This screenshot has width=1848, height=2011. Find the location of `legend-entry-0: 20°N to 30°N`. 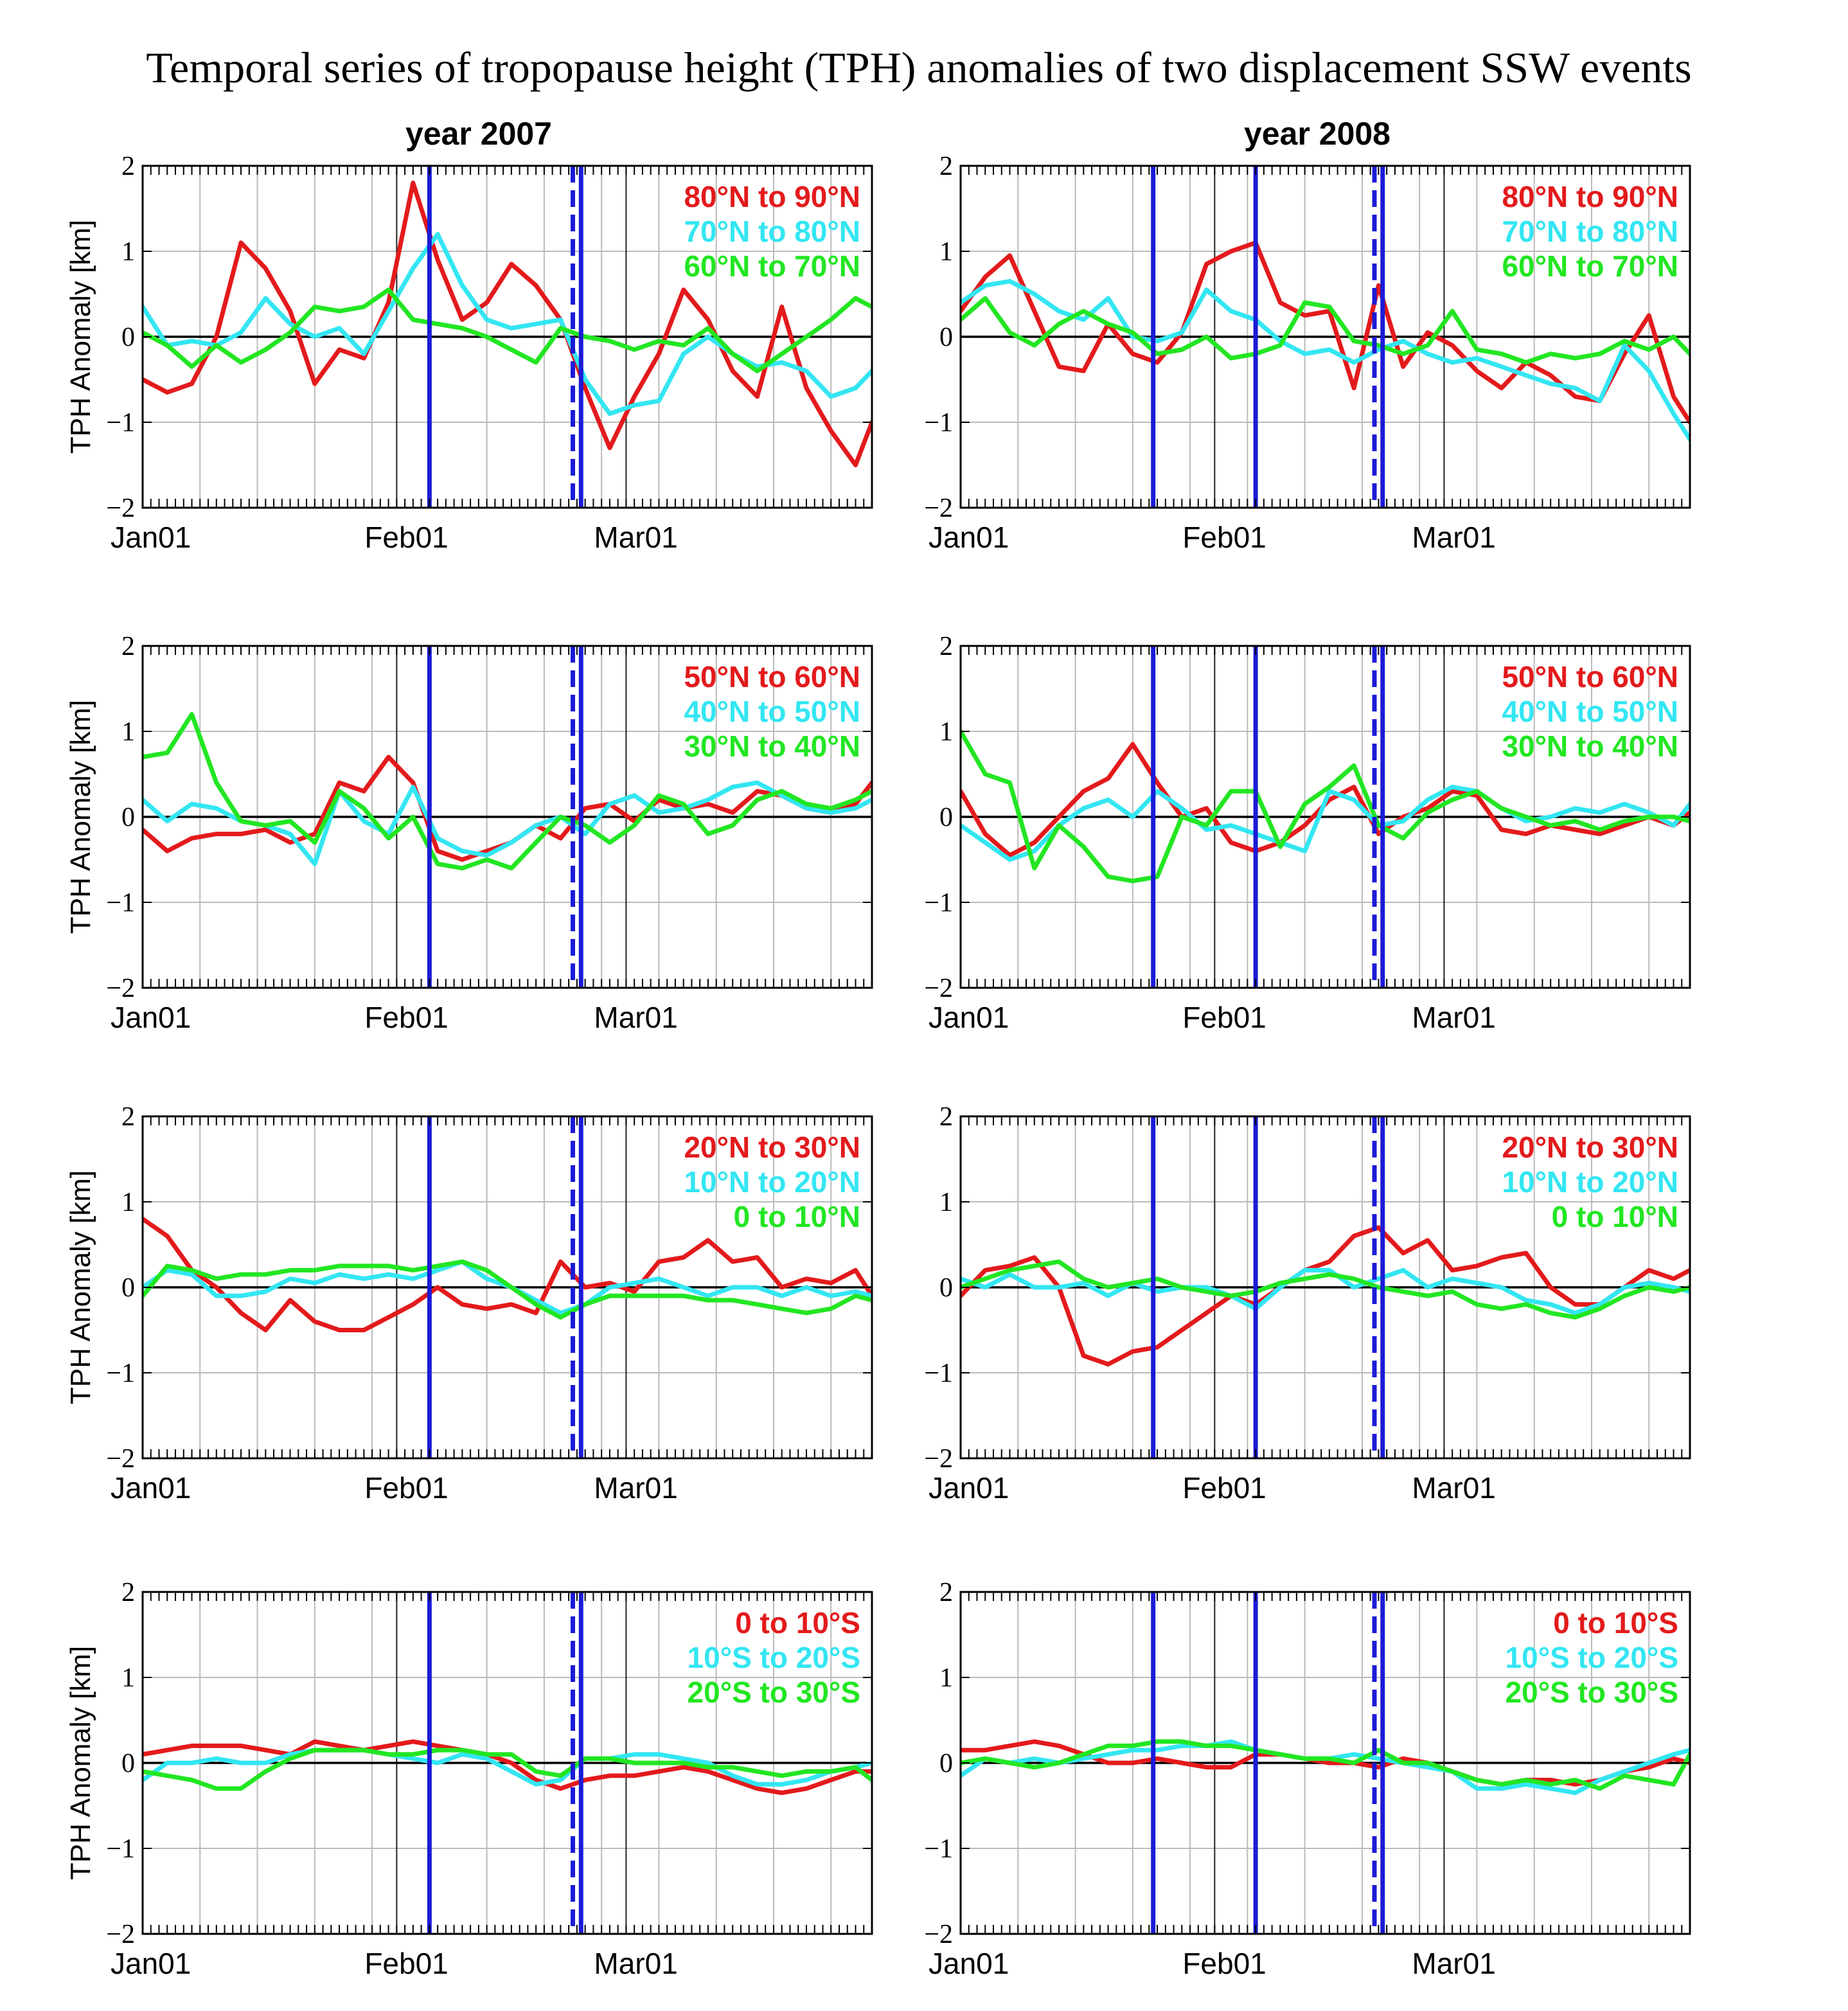

legend-entry-0: 20°N to 30°N is located at coordinates (772, 1147).